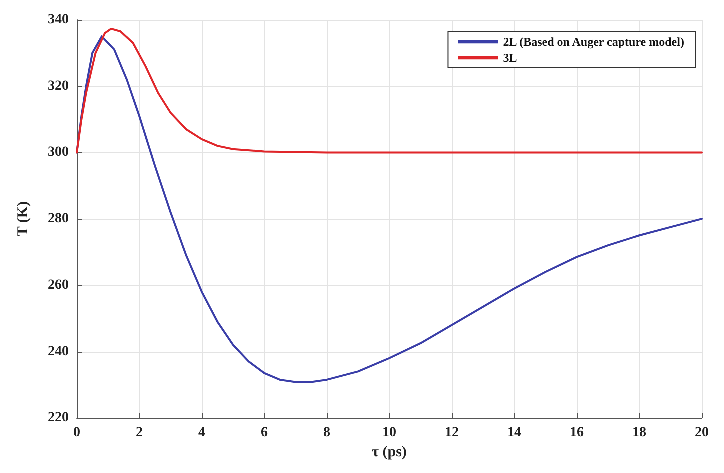 The width and height of the screenshot is (724, 473). What do you see at coordinates (327, 433) in the screenshot?
I see `x-tick-label: 8` at bounding box center [327, 433].